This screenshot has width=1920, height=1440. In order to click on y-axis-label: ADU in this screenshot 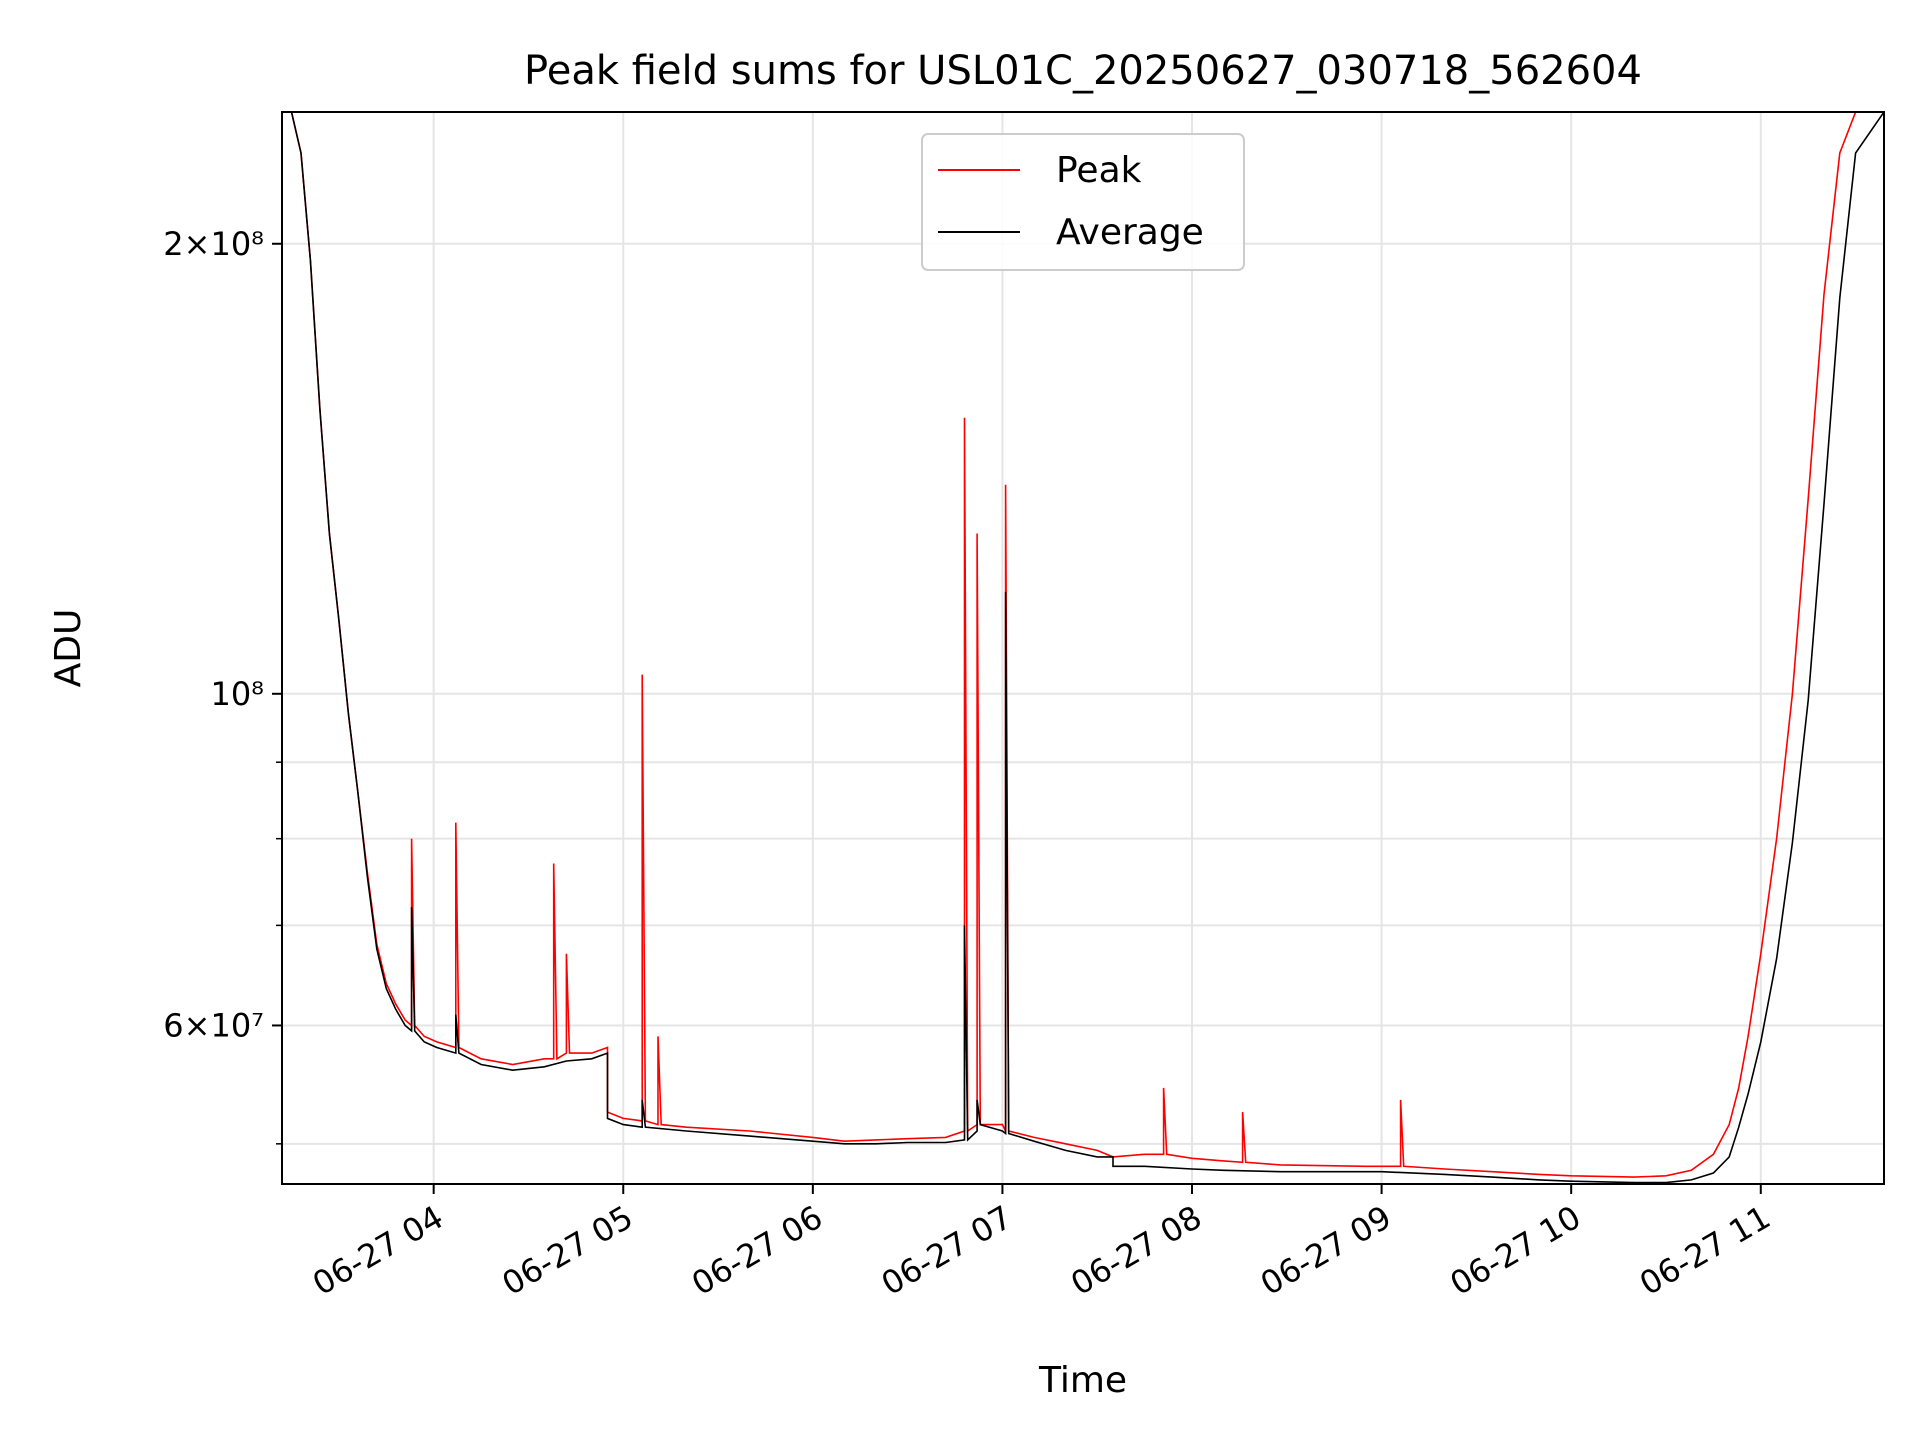, I will do `click(68, 648)`.